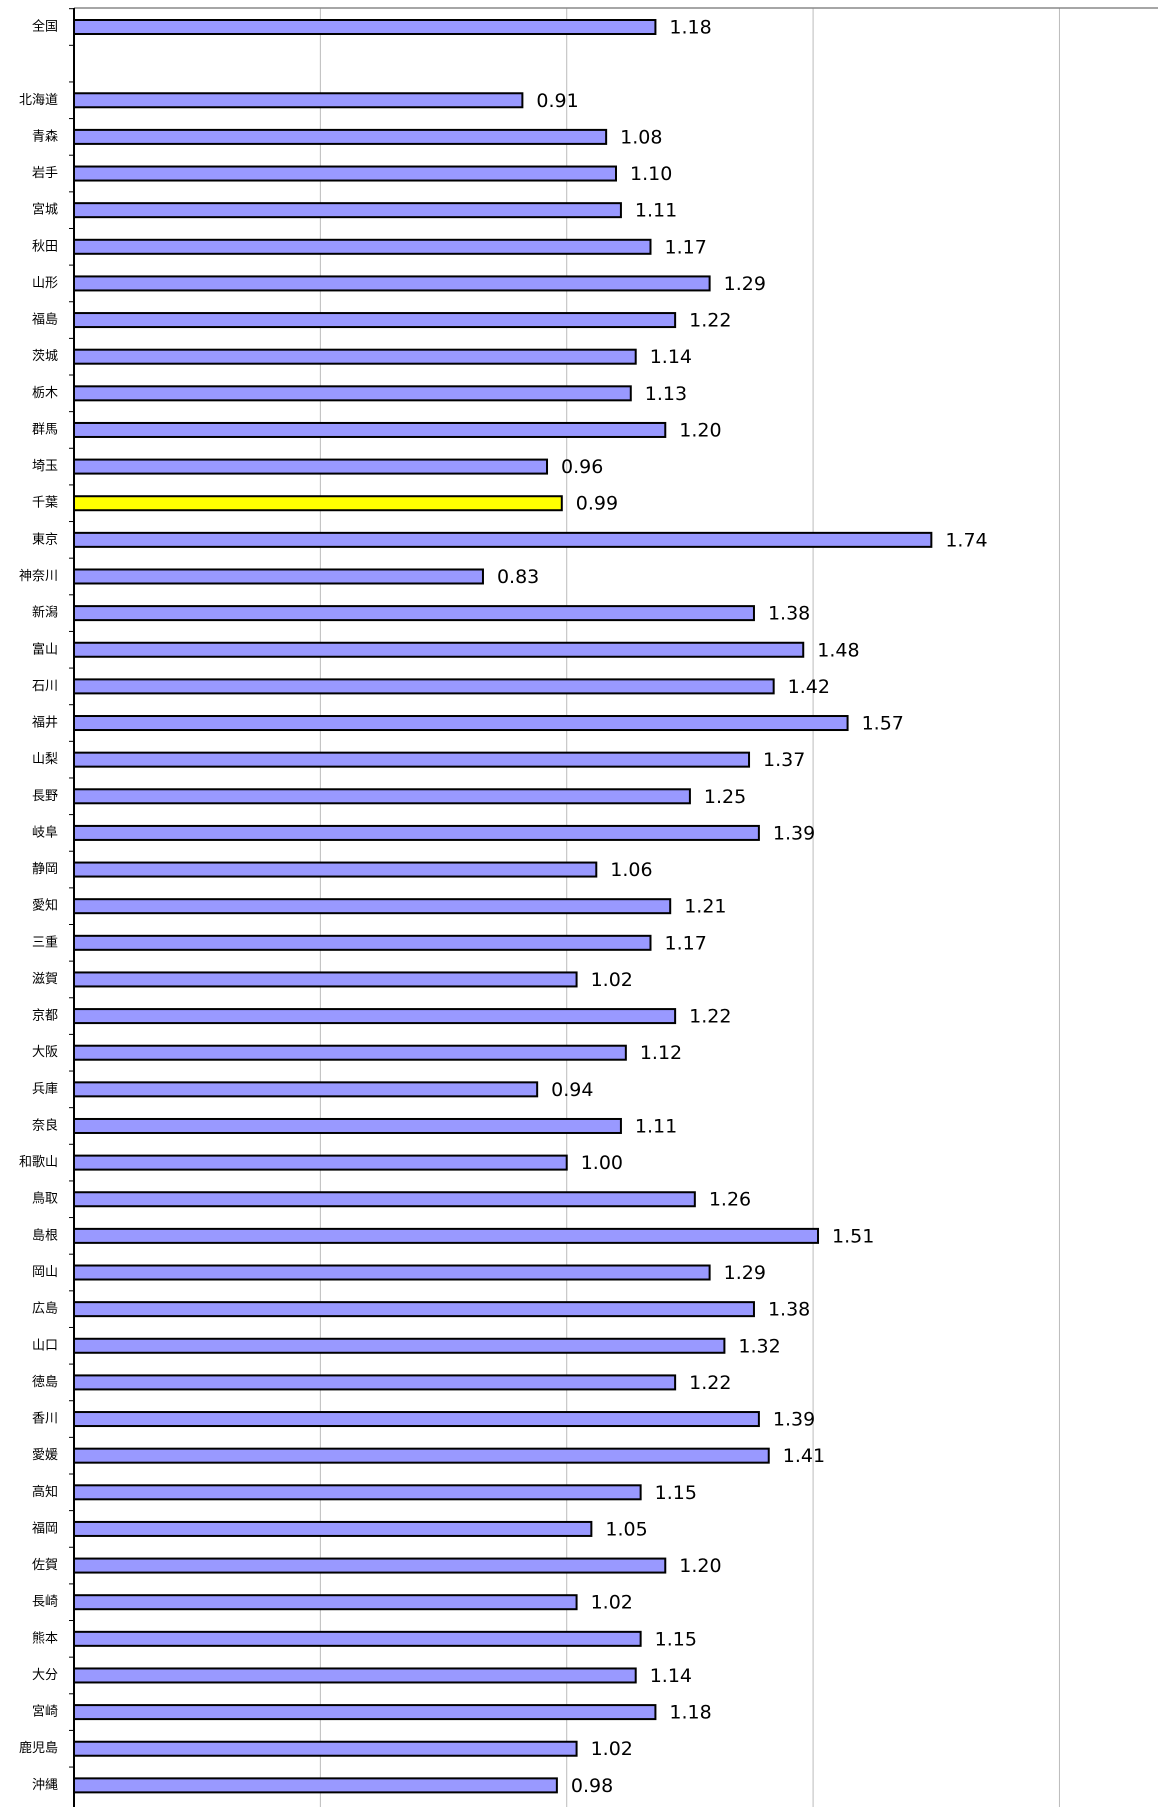 The width and height of the screenshot is (1158, 1807). I want to click on value-label: 1.74, so click(966, 540).